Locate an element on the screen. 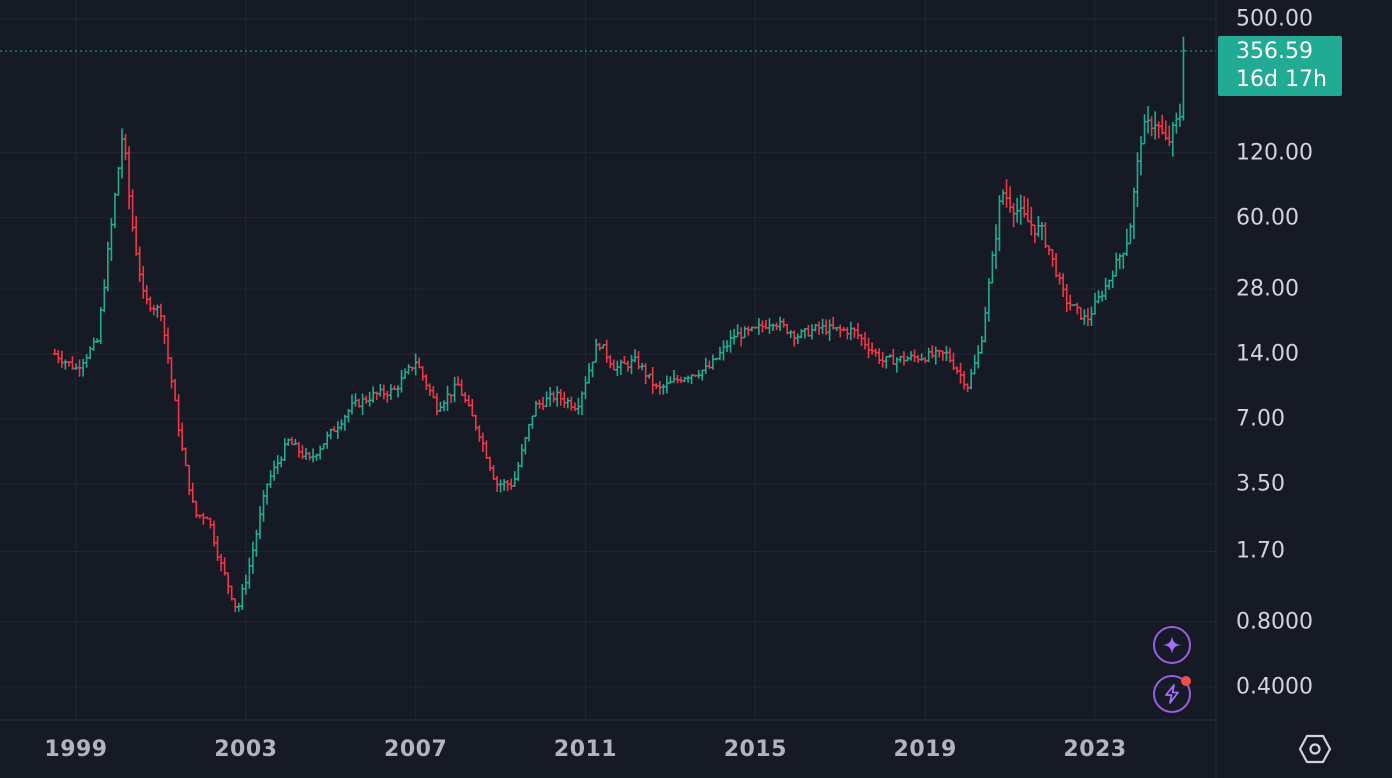  y-tick-label: 0.8000 is located at coordinates (1274, 622).